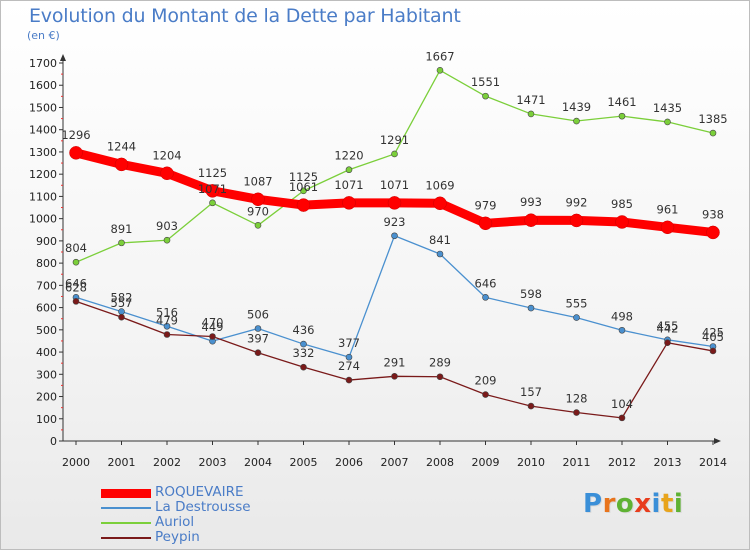  I want to click on data-label-peypin: 291, so click(395, 362).